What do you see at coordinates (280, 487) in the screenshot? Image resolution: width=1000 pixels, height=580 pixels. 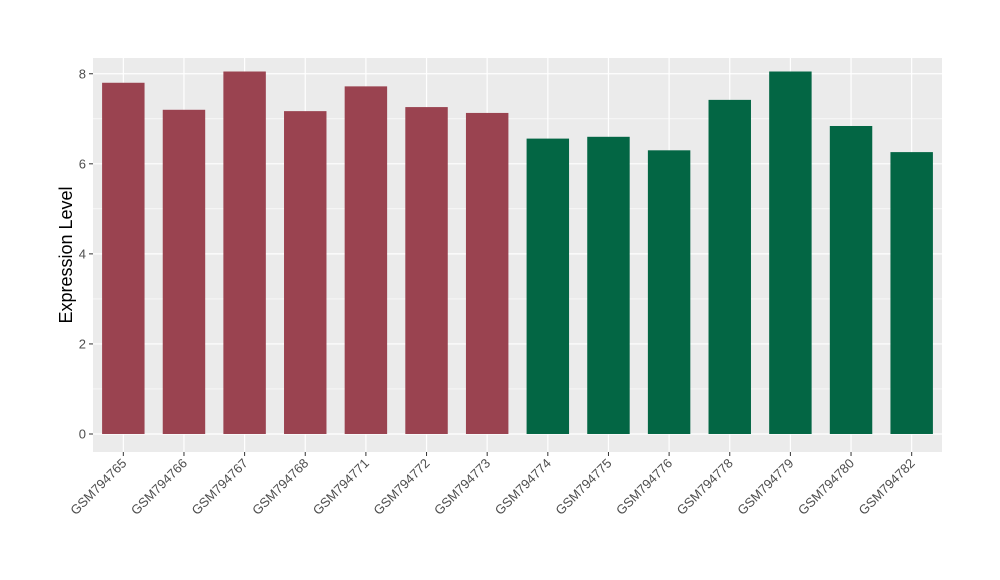 I see `x-tick-label: GSM794768` at bounding box center [280, 487].